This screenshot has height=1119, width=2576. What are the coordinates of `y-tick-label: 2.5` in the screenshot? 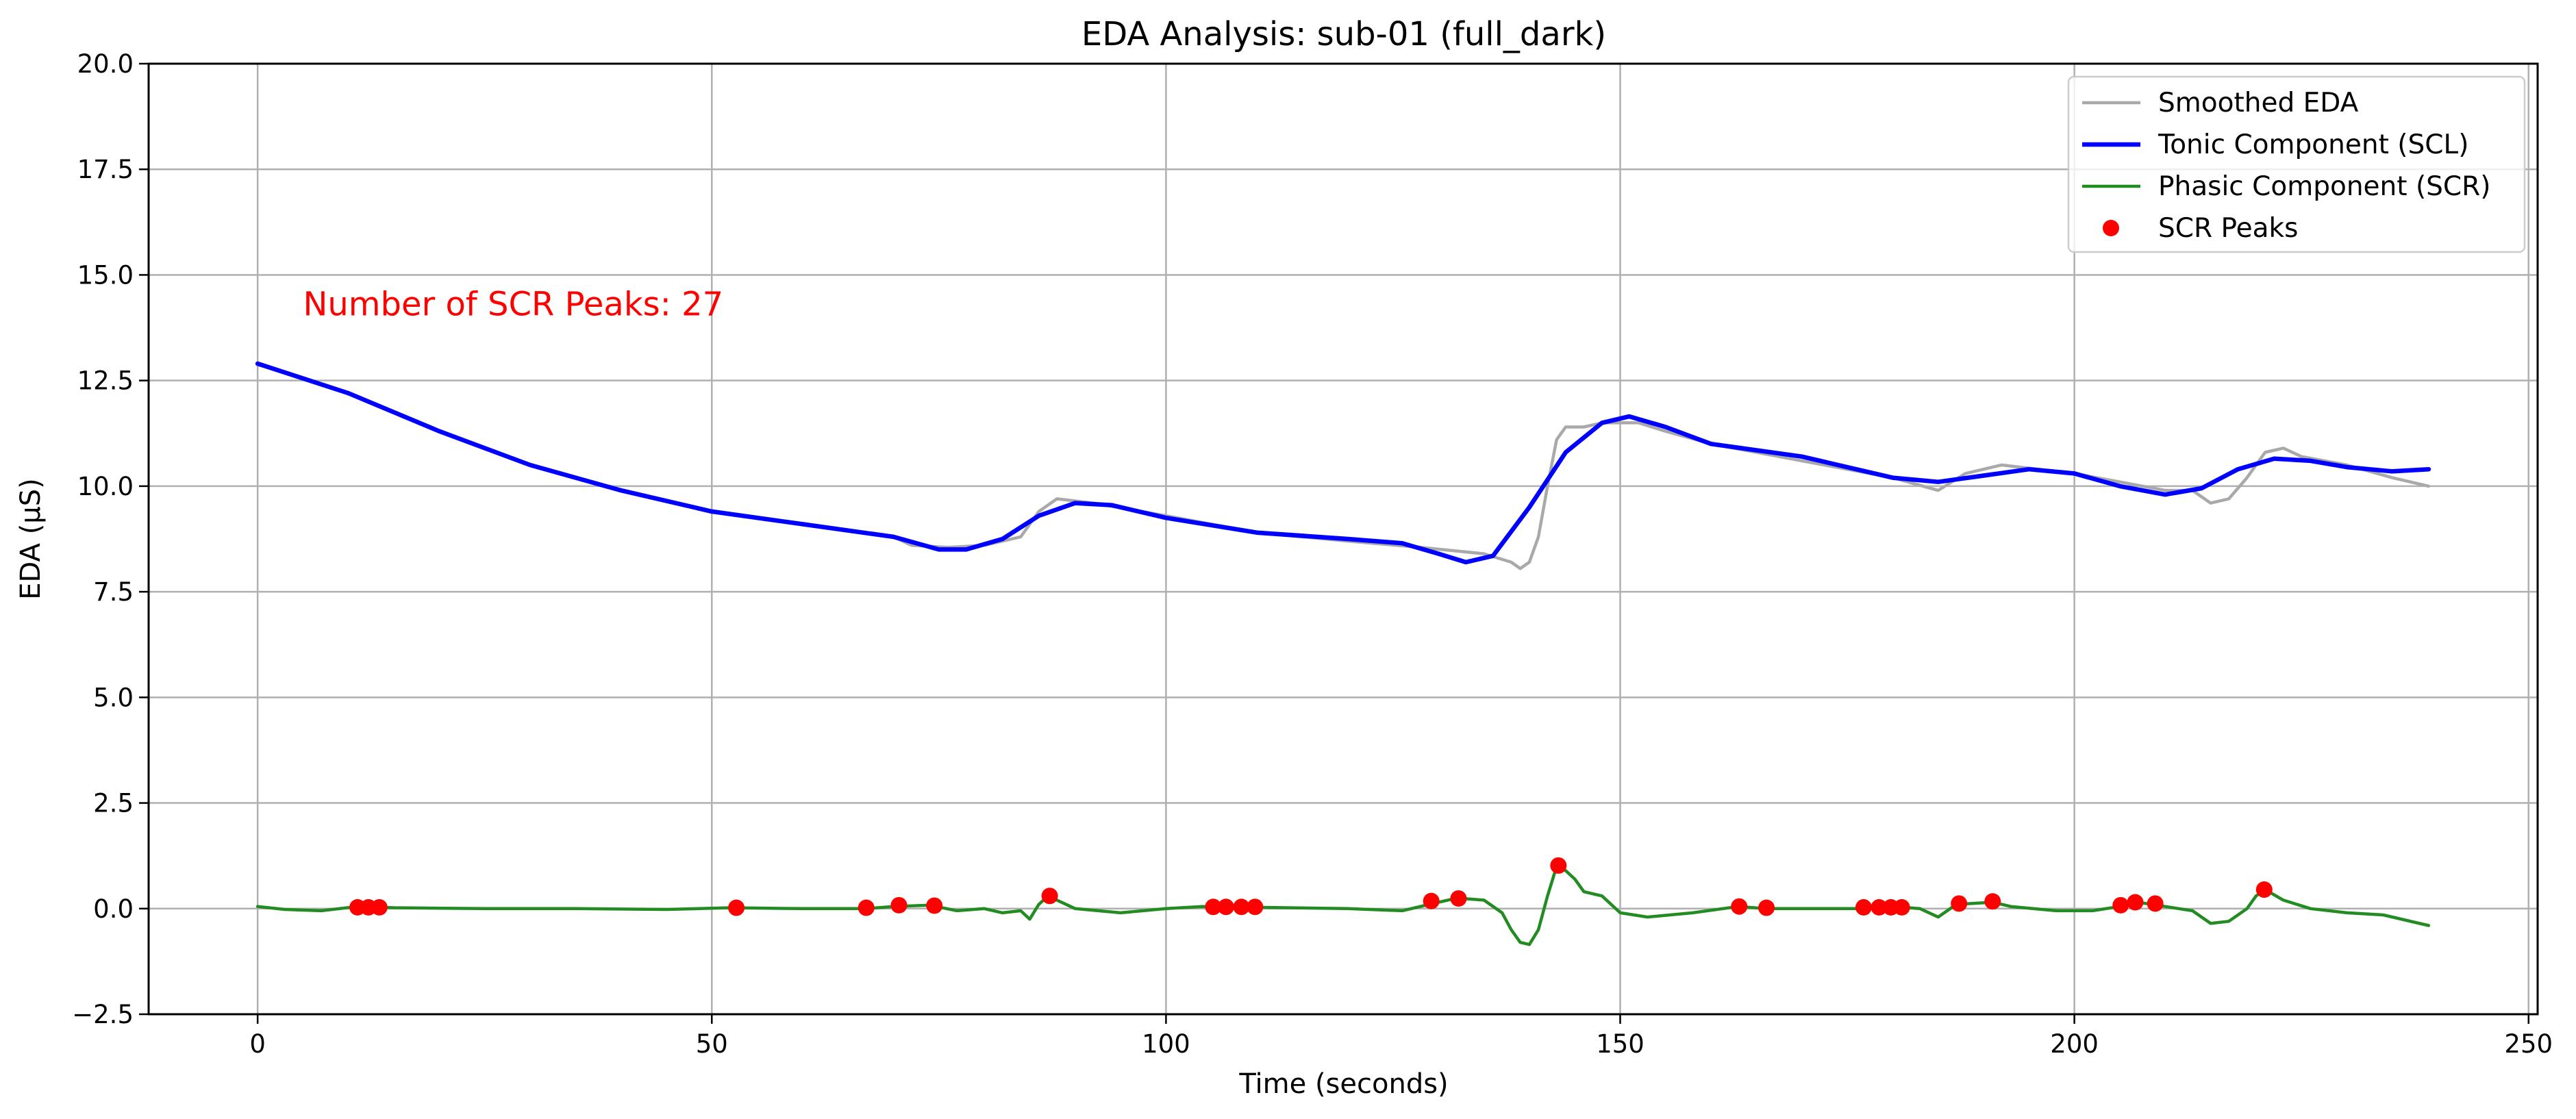 It's located at (113, 803).